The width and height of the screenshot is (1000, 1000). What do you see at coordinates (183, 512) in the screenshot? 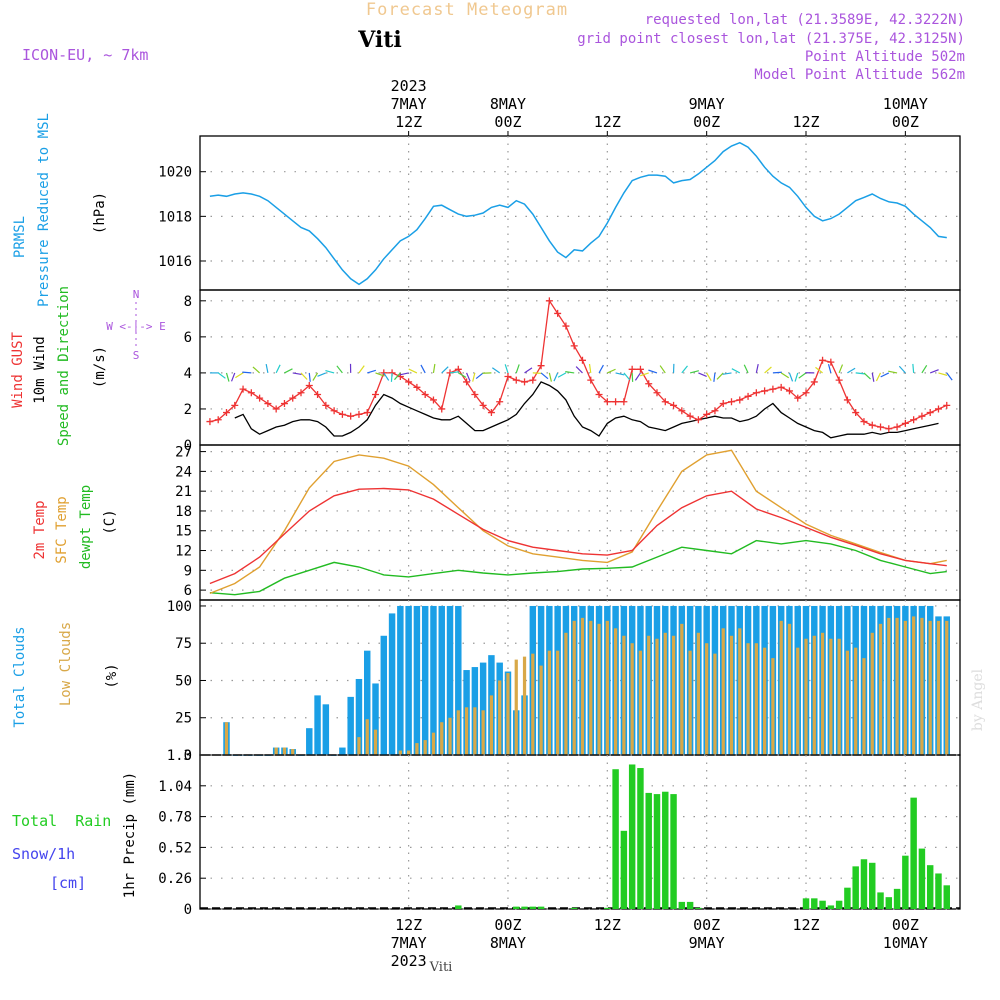
I see `temp-ytick-label: 18` at bounding box center [183, 512].